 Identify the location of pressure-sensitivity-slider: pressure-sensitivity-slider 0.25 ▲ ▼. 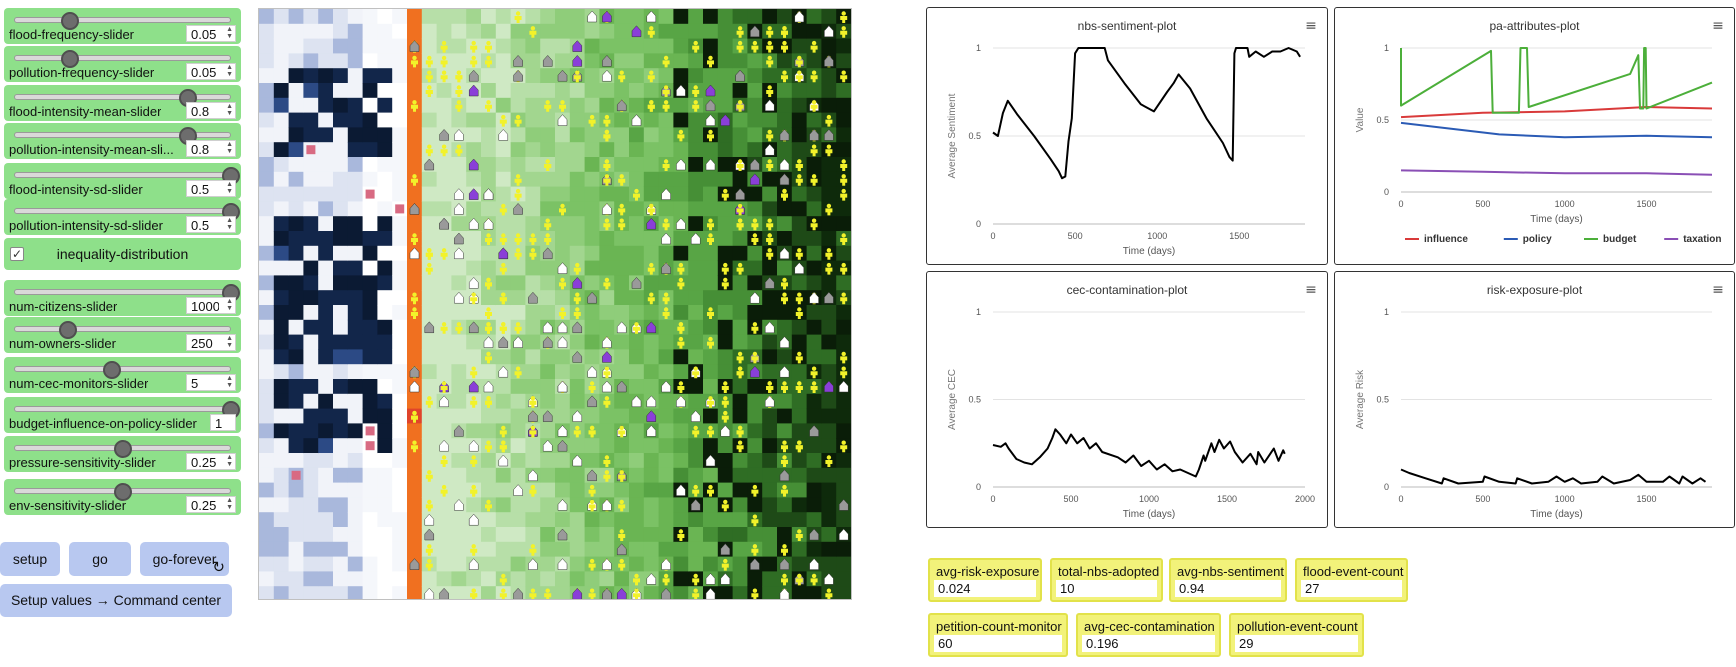
(122, 454).